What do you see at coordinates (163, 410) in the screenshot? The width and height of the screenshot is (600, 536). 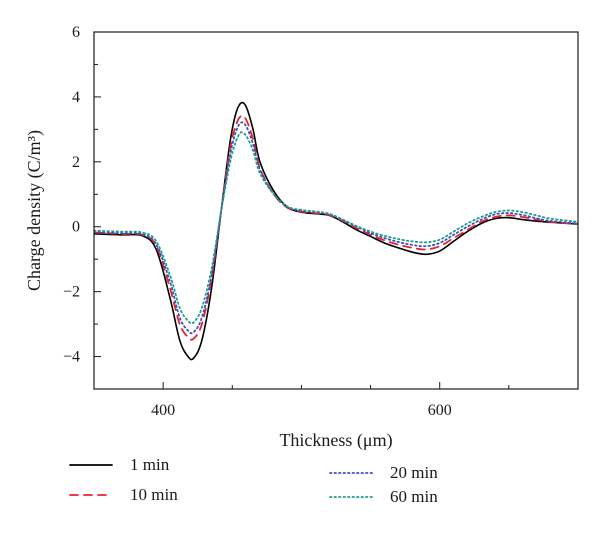 I see `x-tick-label: 400` at bounding box center [163, 410].